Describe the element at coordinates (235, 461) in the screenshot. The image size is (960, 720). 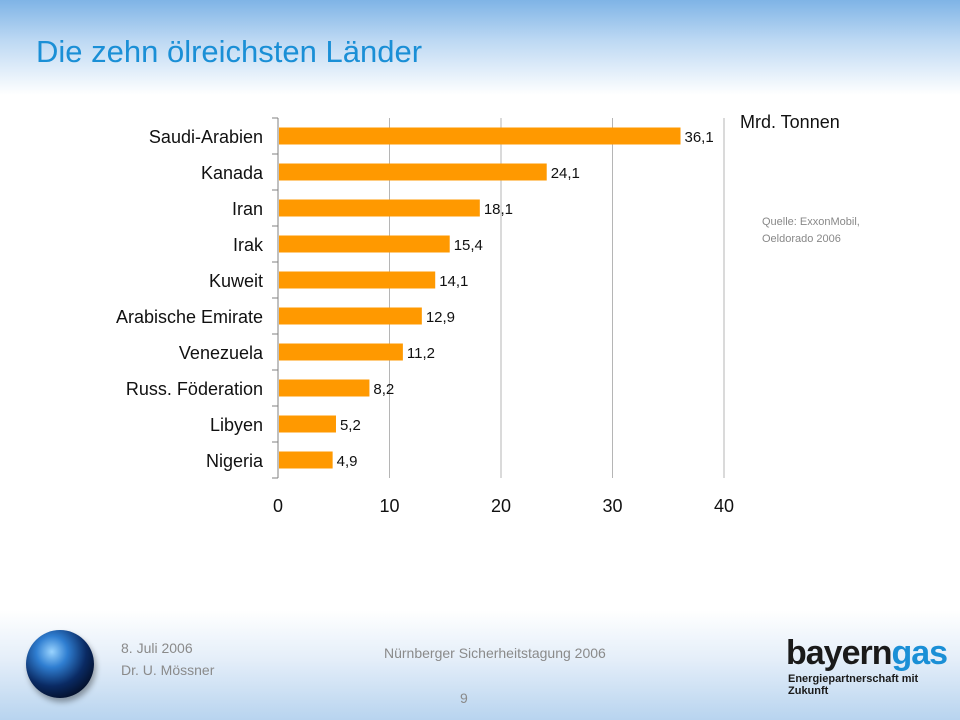
I see `category-label: Nigeria` at that location.